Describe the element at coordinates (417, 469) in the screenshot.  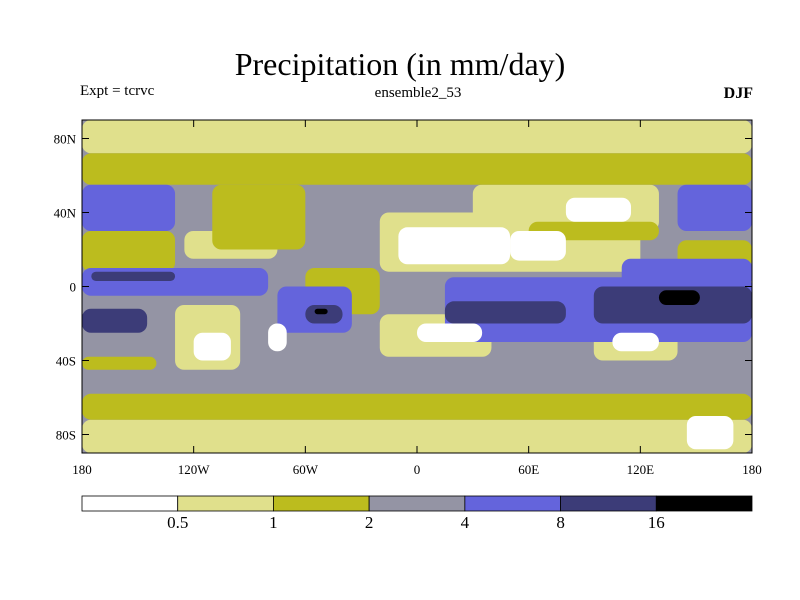
I see `x-tick-label-3: 0` at that location.